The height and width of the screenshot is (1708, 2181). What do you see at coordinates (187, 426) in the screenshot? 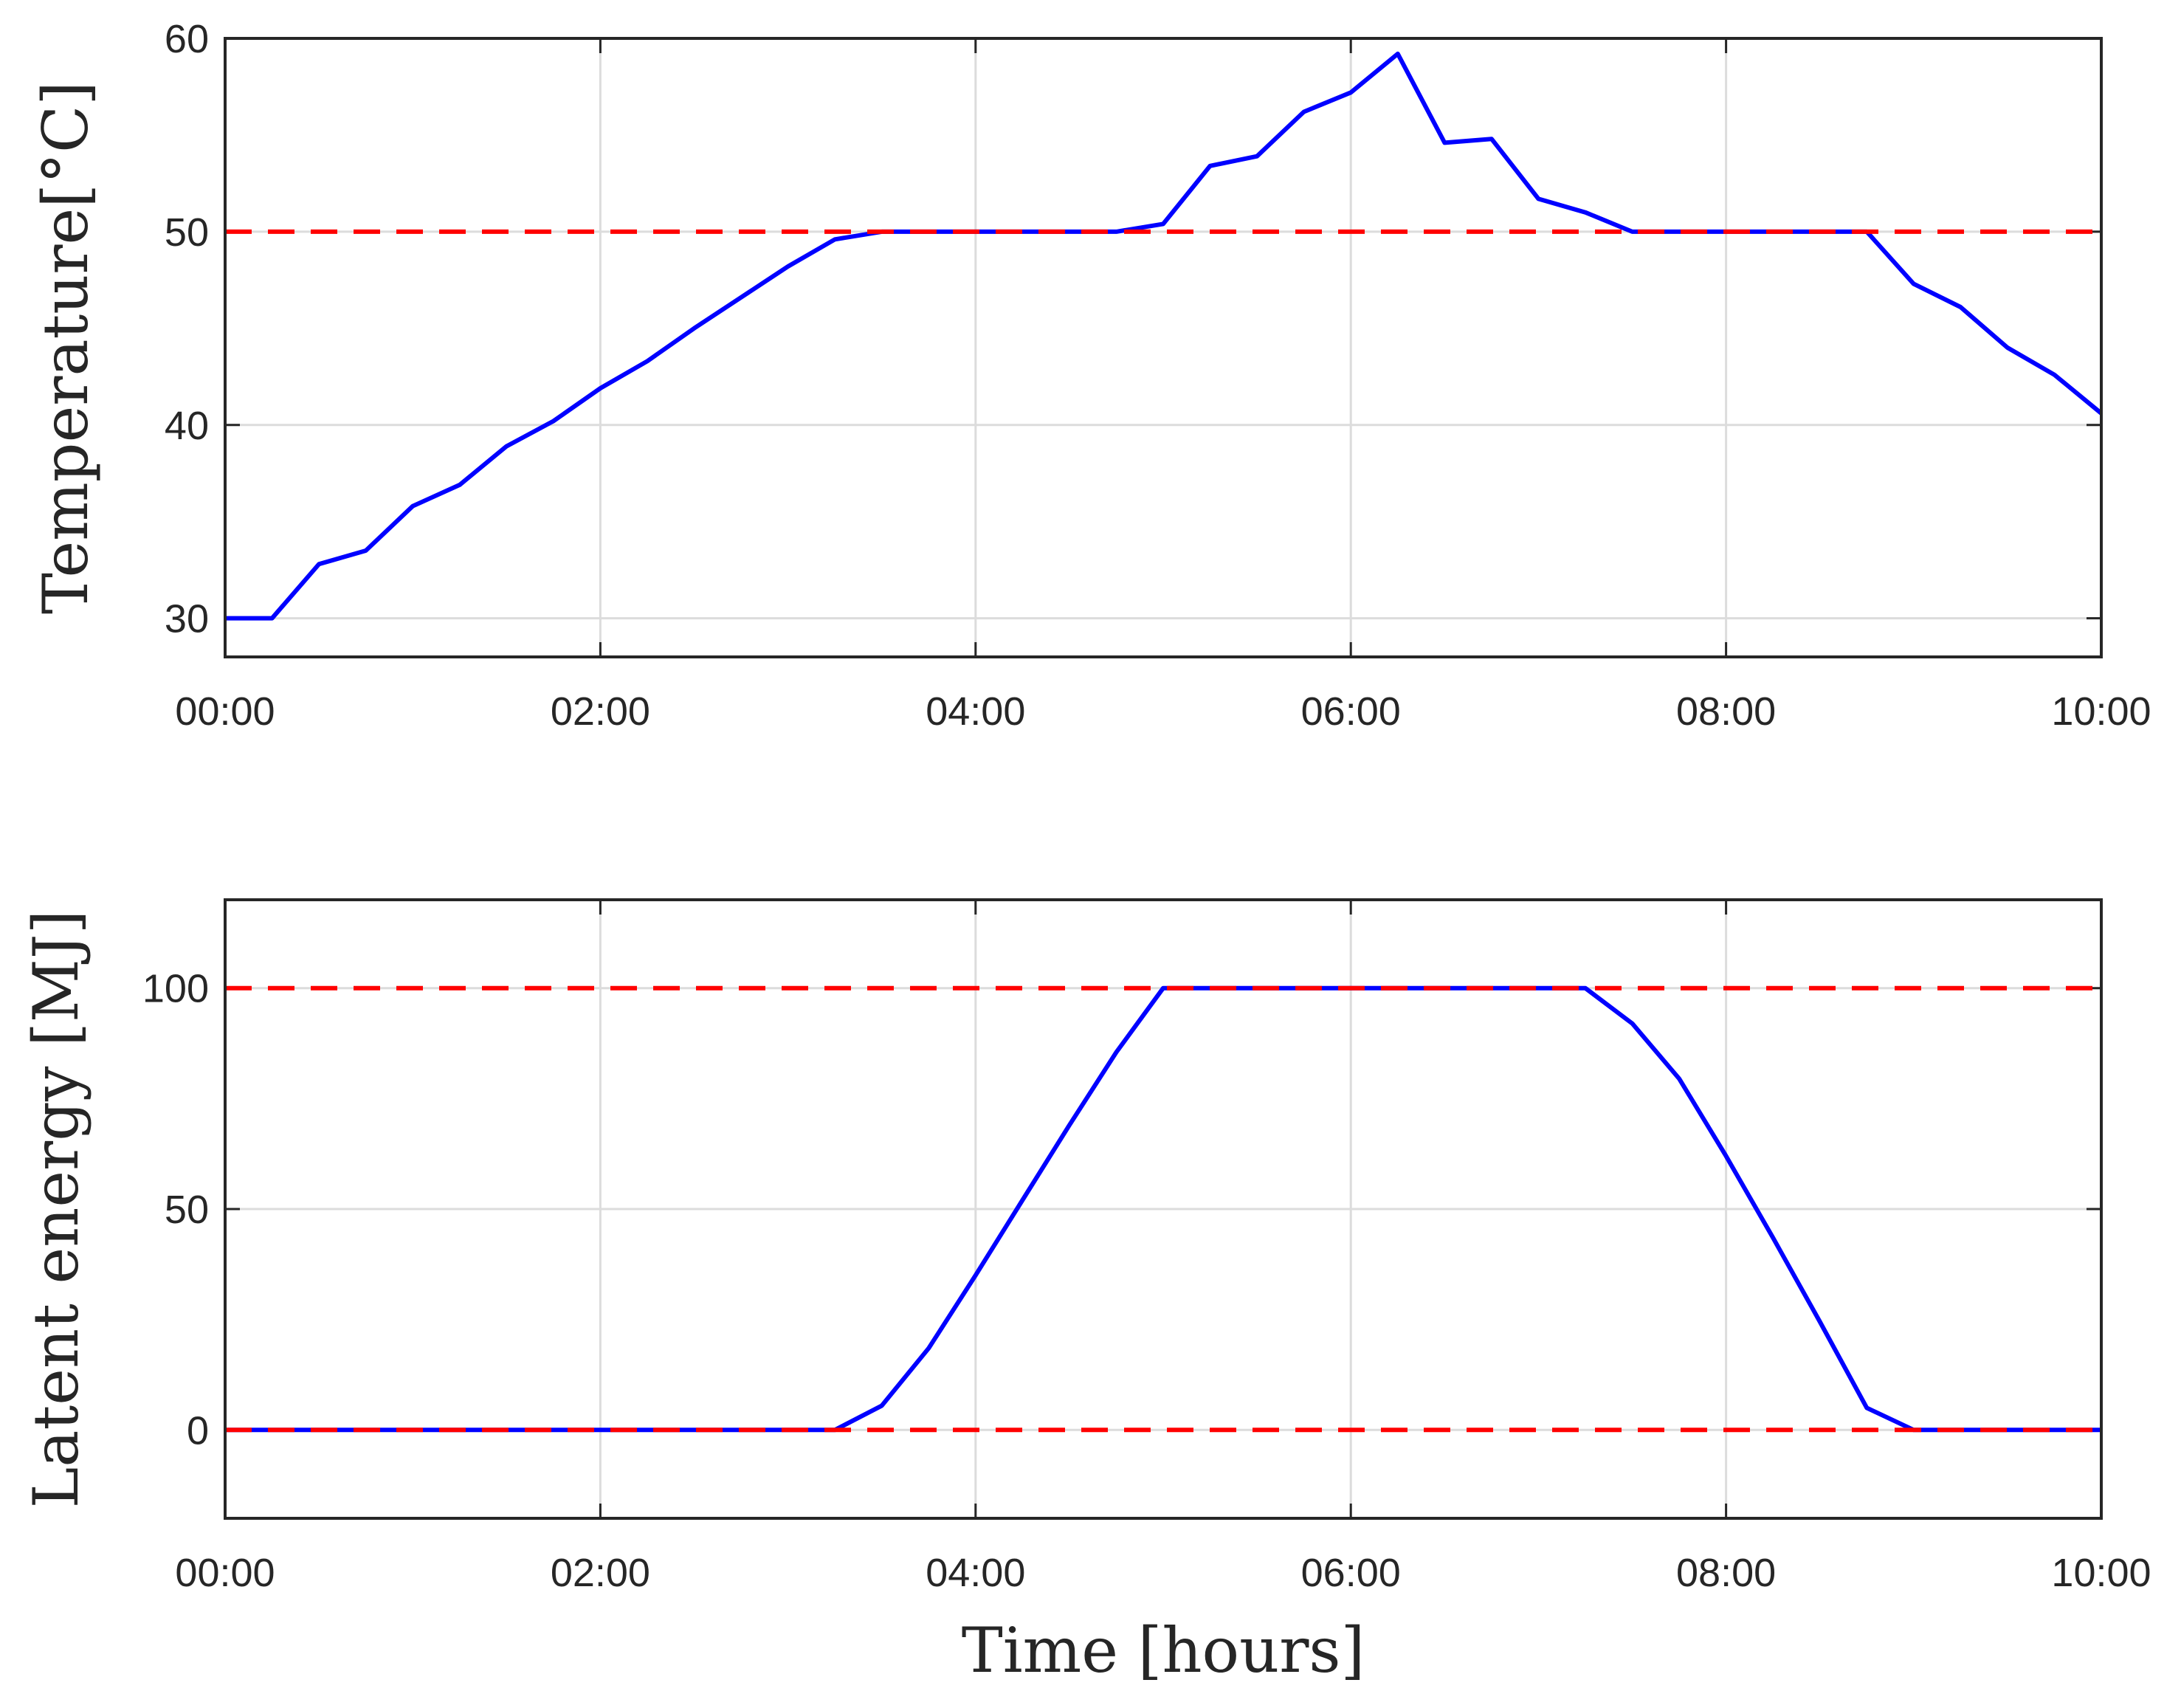
I see `y-tick-label: 40` at bounding box center [187, 426].